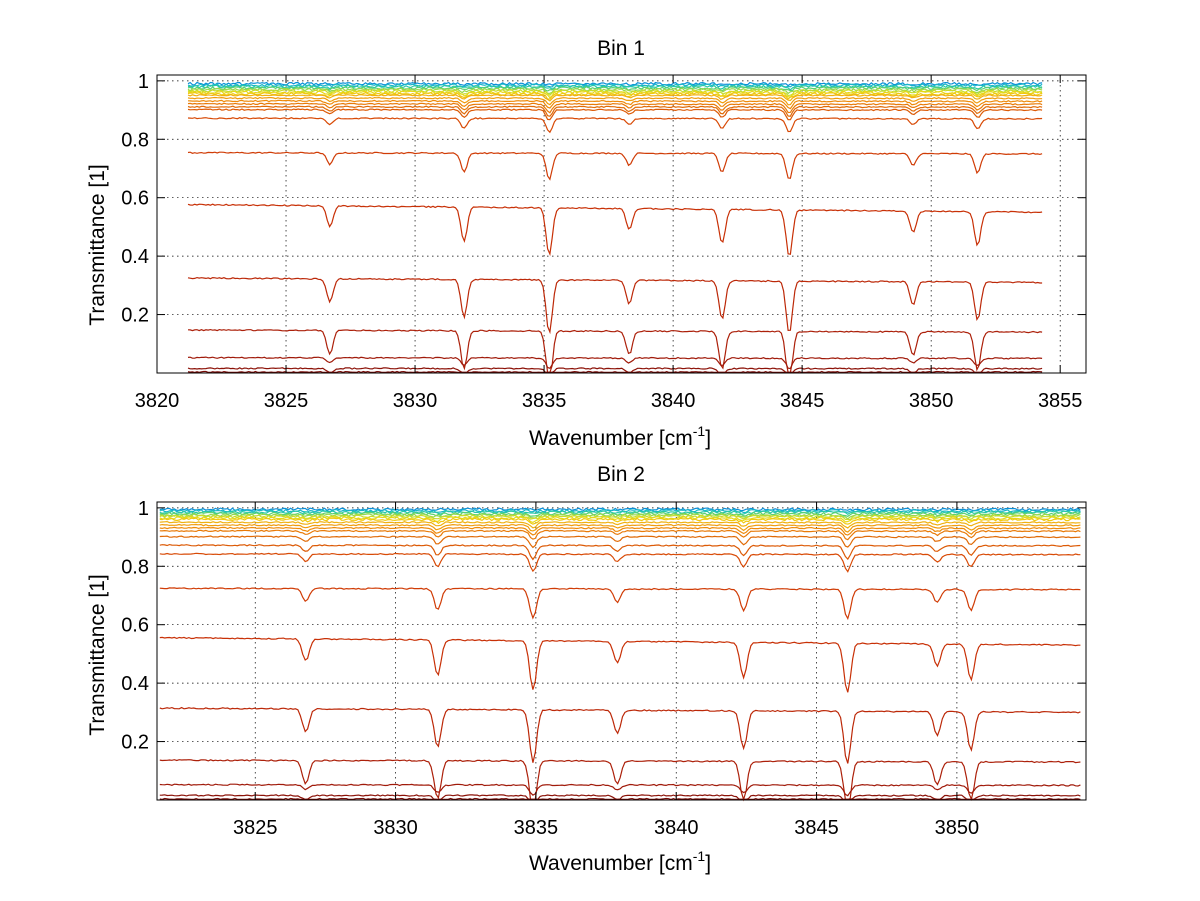  I want to click on chart-title: Bin 2, so click(621, 474).